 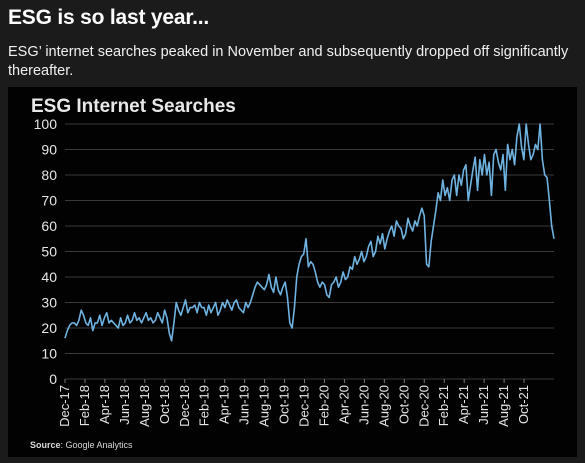 I want to click on x-tick-label-aug-19: Aug-19, so click(x=264, y=406).